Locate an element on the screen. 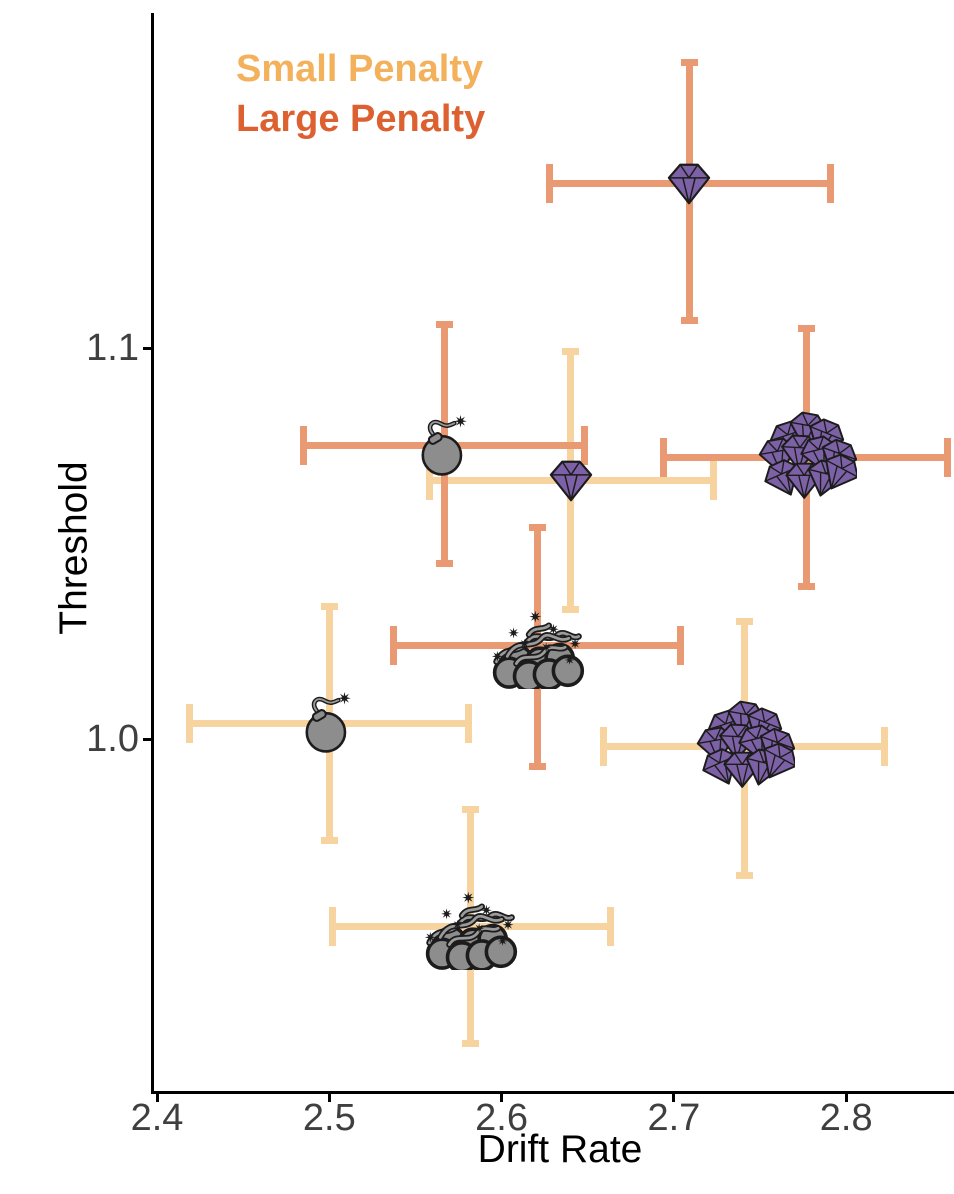 This screenshot has width=954, height=1194. error-bar-vertical is located at coordinates (471, 926).